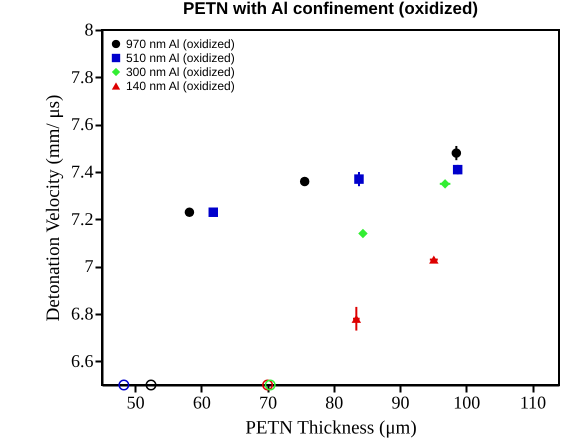 The width and height of the screenshot is (570, 444). Describe the element at coordinates (135, 402) in the screenshot. I see `x-tick-label: 50` at that location.